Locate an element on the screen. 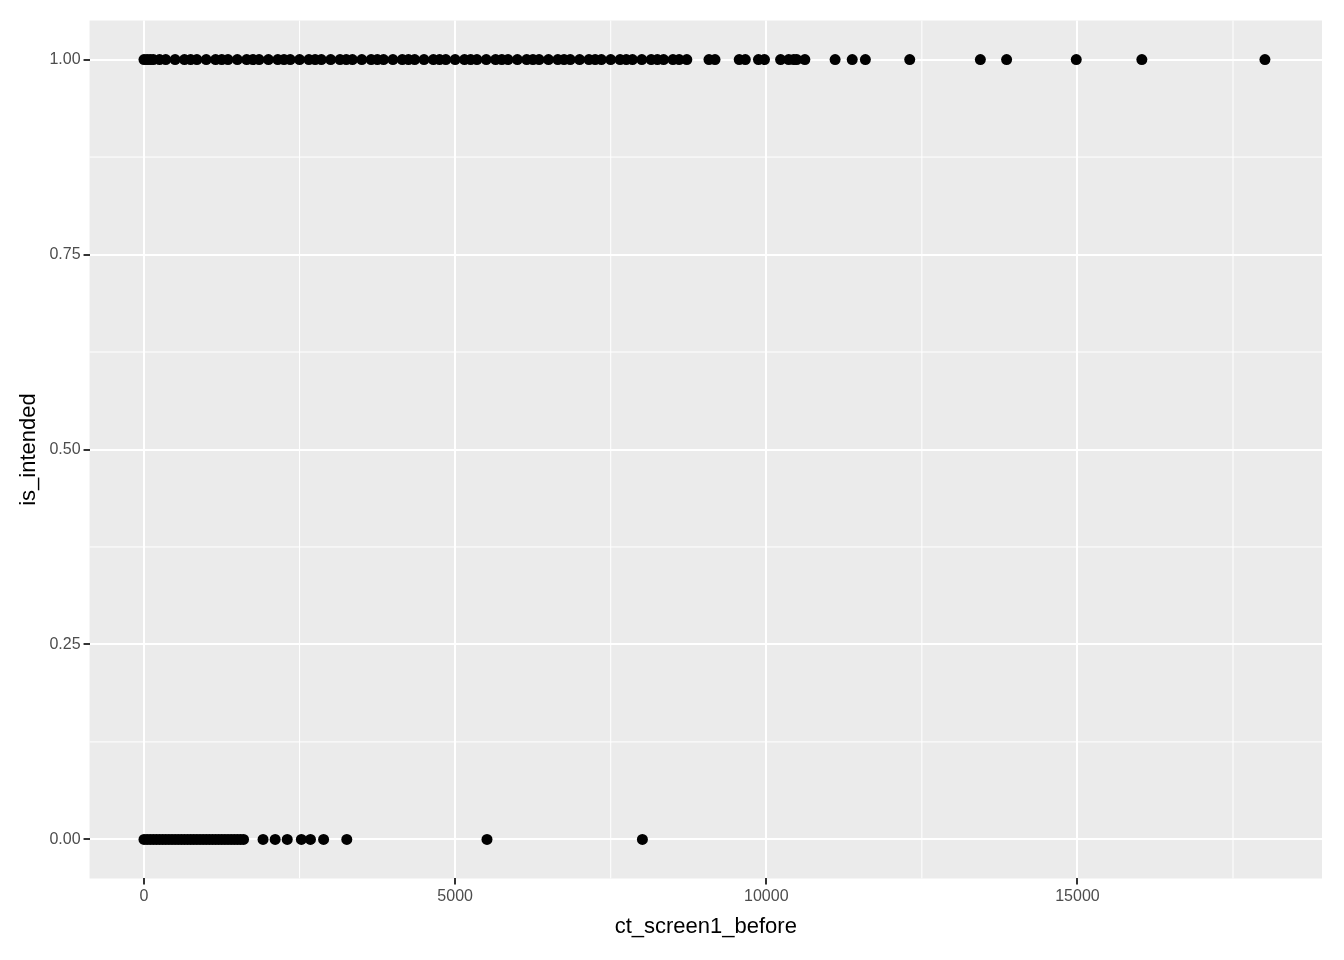 This screenshot has height=960, width=1344. y-tick-label: 0.50 is located at coordinates (65, 448).